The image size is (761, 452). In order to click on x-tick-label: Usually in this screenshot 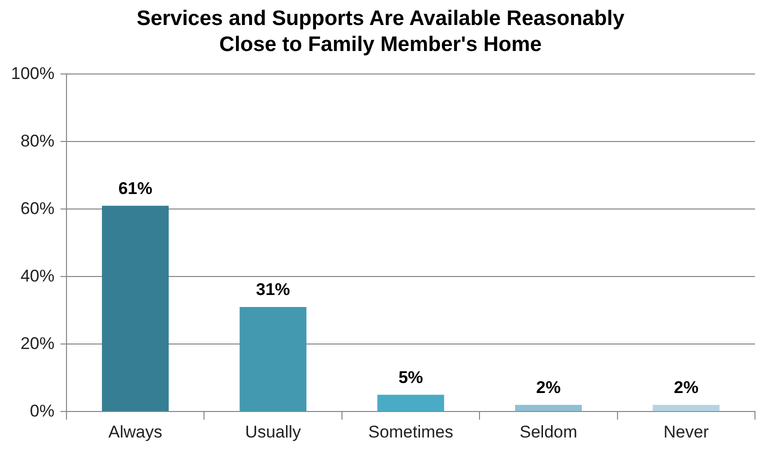, I will do `click(273, 432)`.